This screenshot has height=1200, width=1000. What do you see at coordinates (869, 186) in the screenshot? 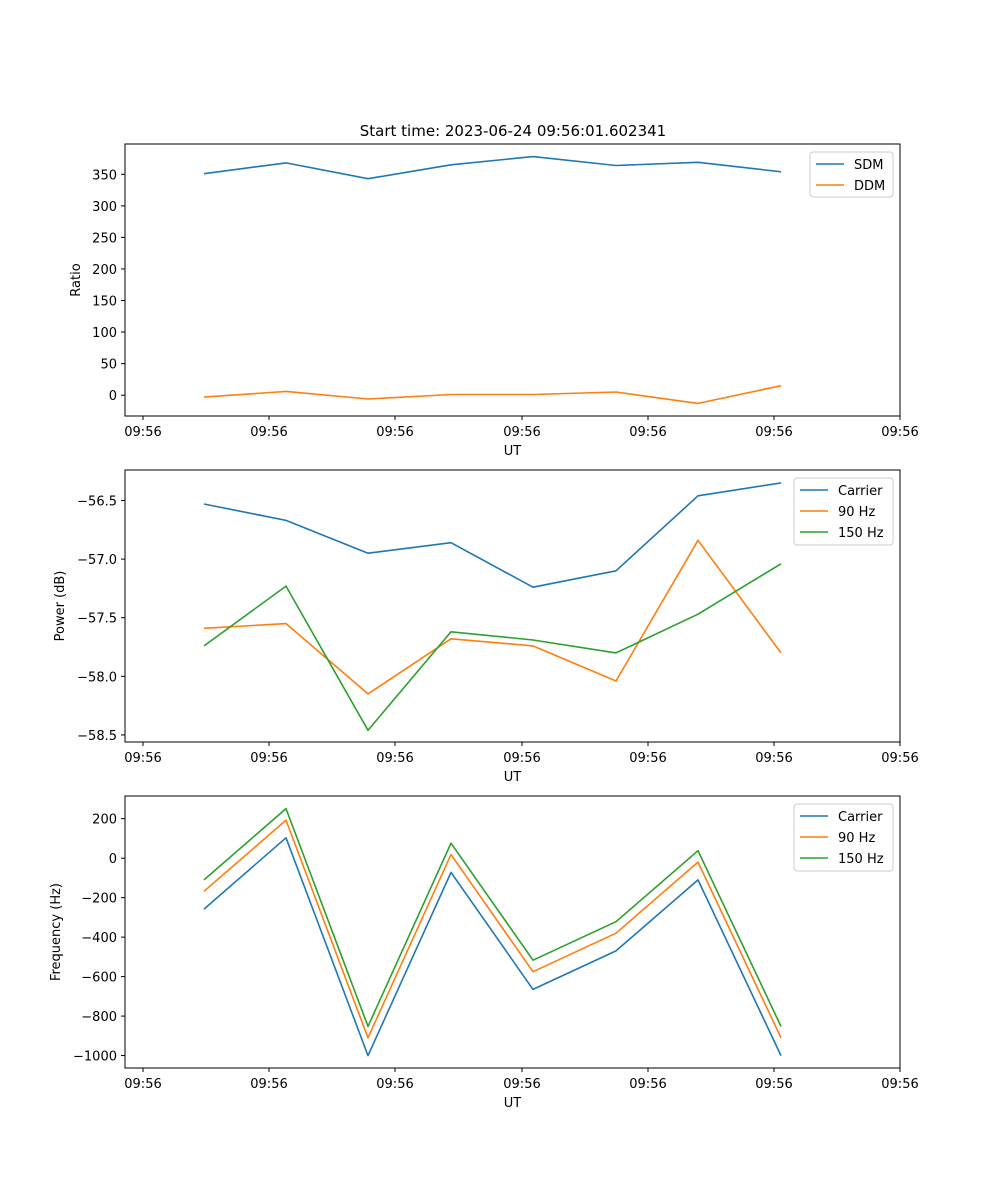
I see `legend-label: DDM` at bounding box center [869, 186].